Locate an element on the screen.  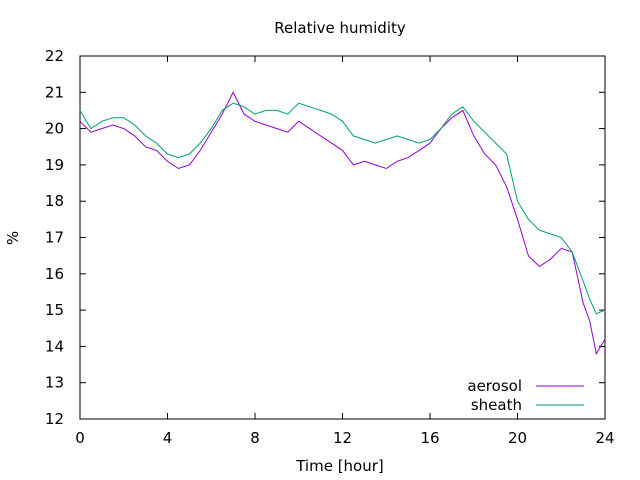
y-axis-label: % is located at coordinates (13, 238).